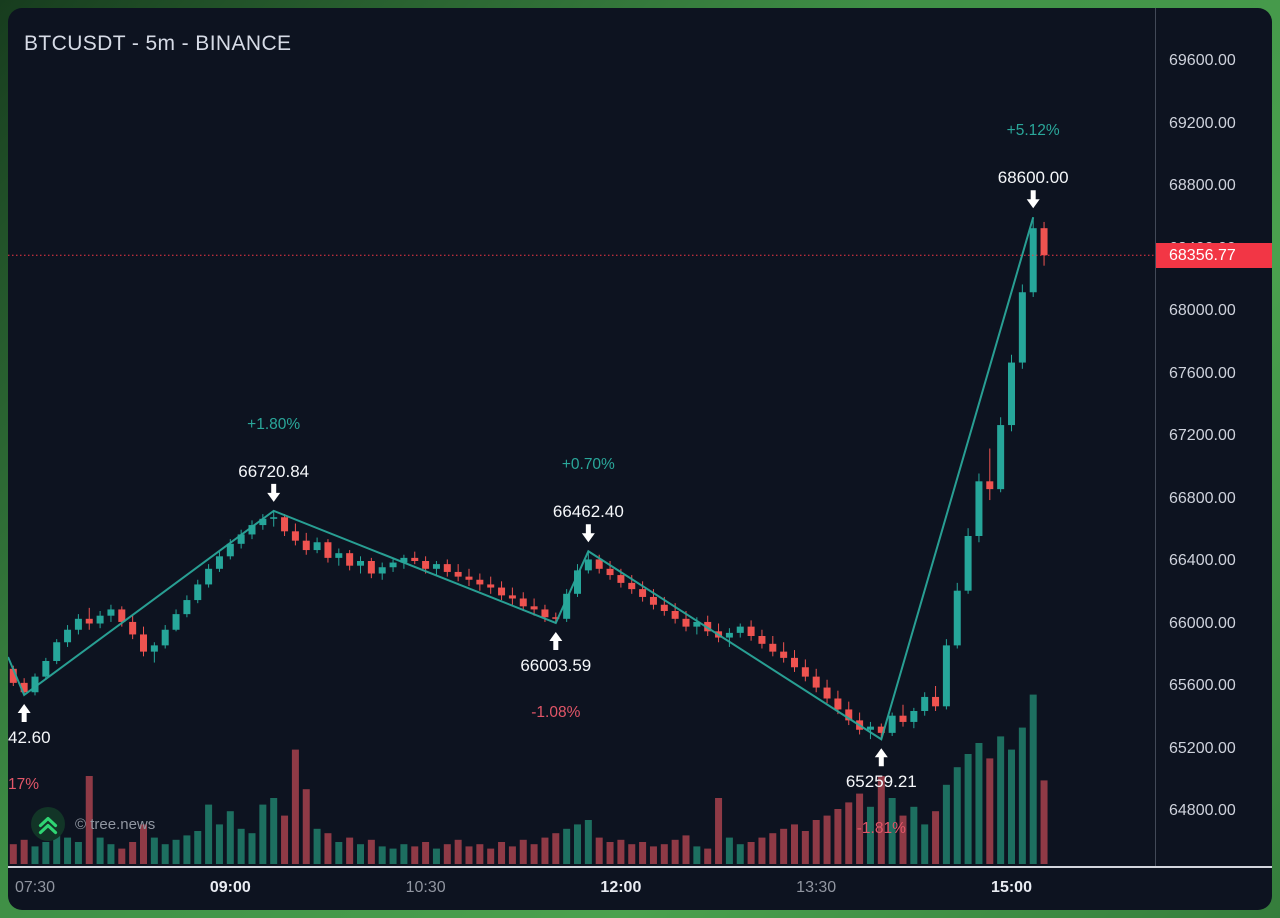 This screenshot has width=1280, height=918. Describe the element at coordinates (1202, 60) in the screenshot. I see `price-axis-label: 69600.00` at that location.